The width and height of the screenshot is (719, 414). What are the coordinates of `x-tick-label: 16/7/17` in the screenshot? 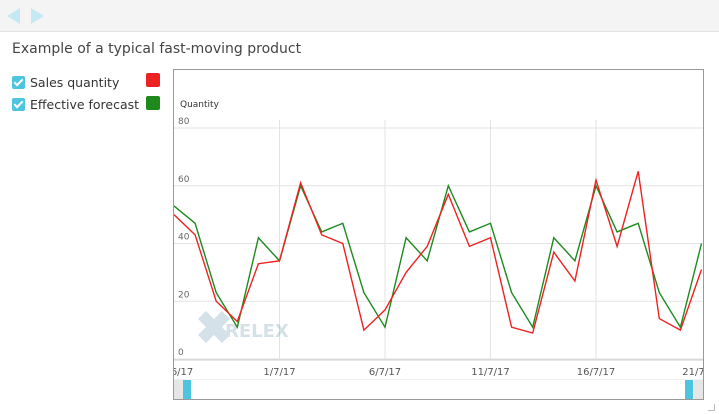 It's located at (596, 372).